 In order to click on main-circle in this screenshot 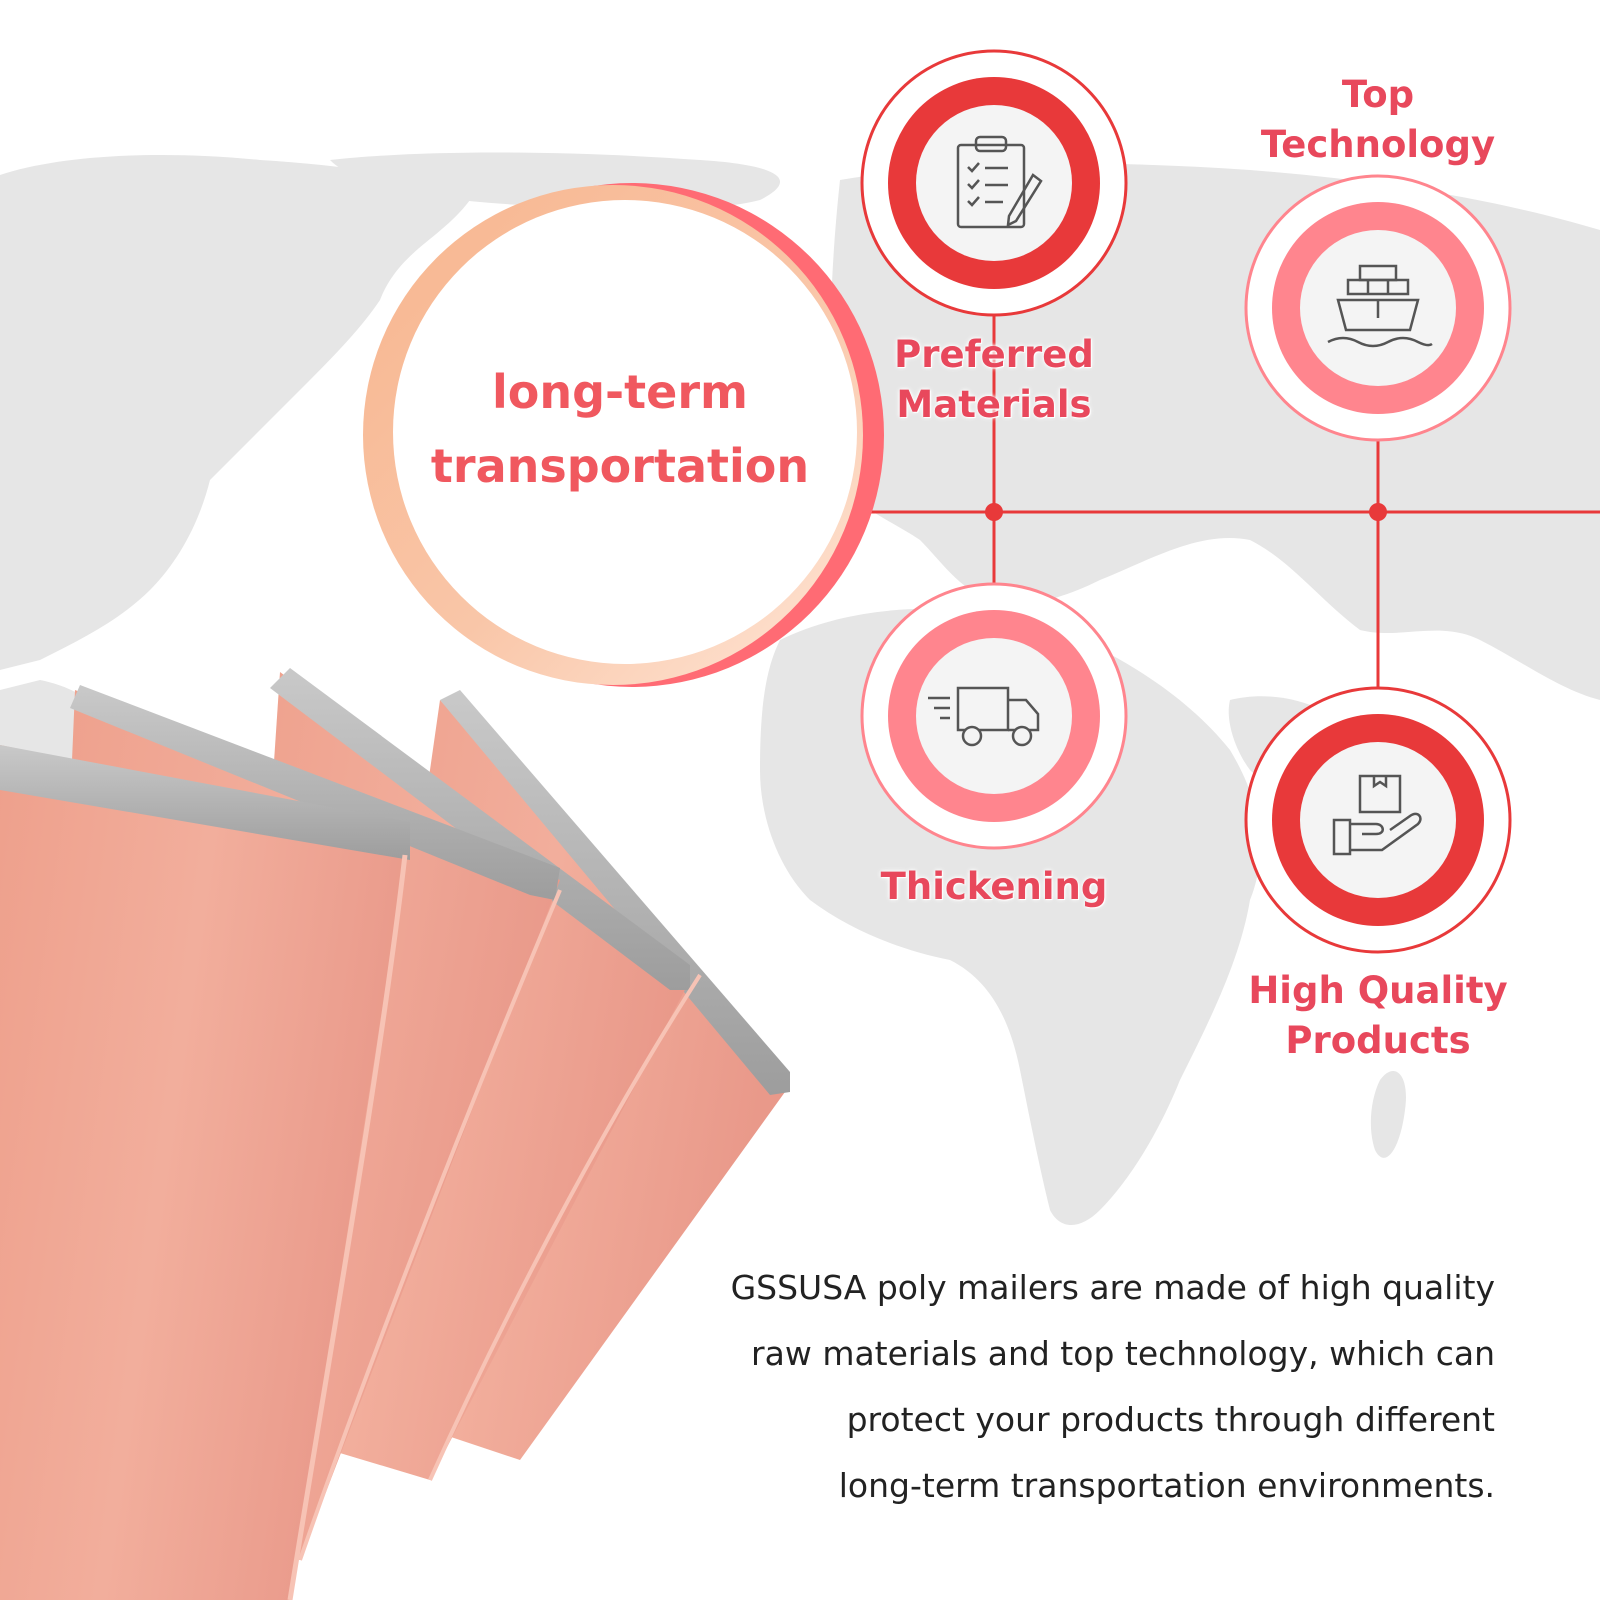, I will do `click(623, 435)`.